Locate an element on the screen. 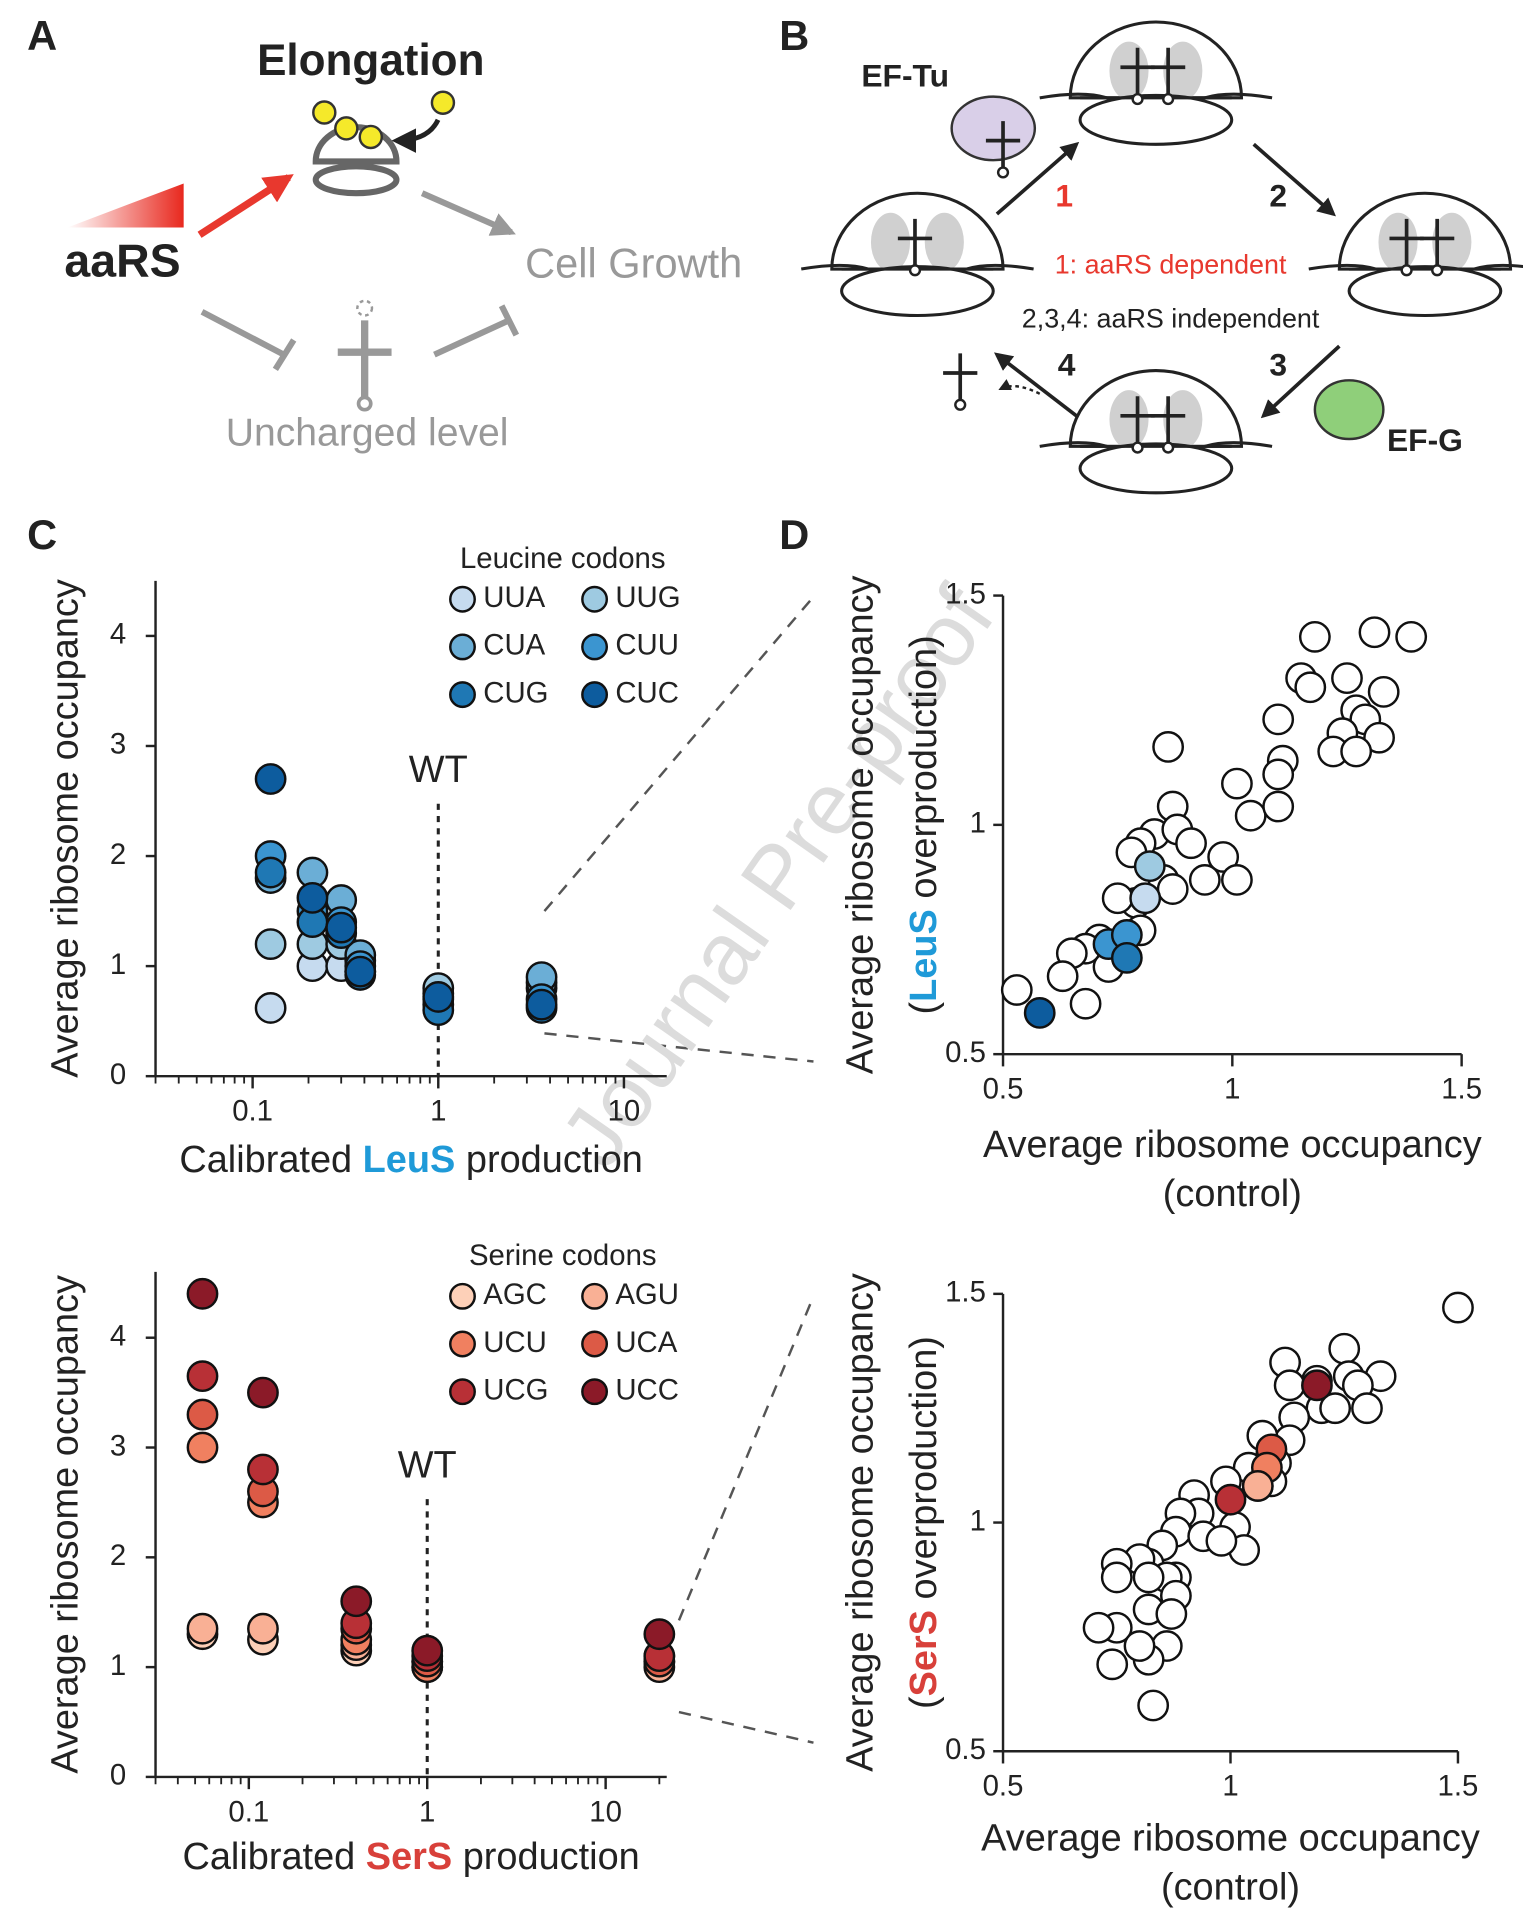 This screenshot has width=1523, height=1920. step-label: 3 is located at coordinates (1278, 364).